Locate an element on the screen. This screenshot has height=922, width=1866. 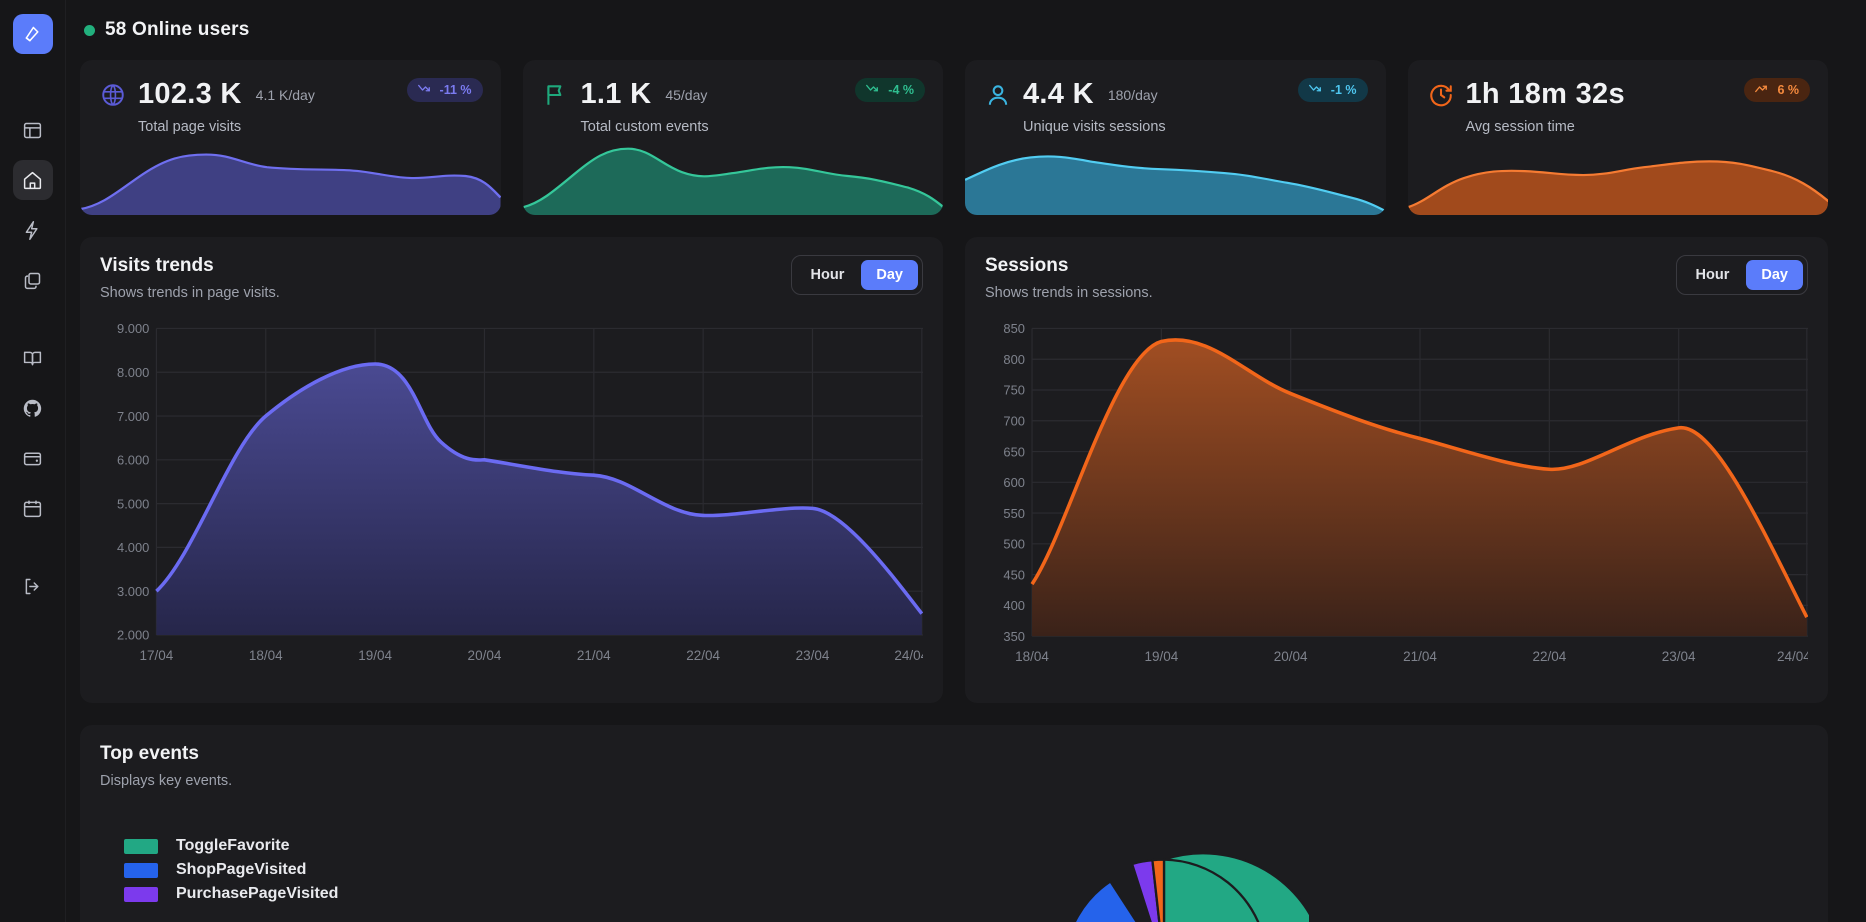
svg-text: 23/04 is located at coordinates (813, 655).